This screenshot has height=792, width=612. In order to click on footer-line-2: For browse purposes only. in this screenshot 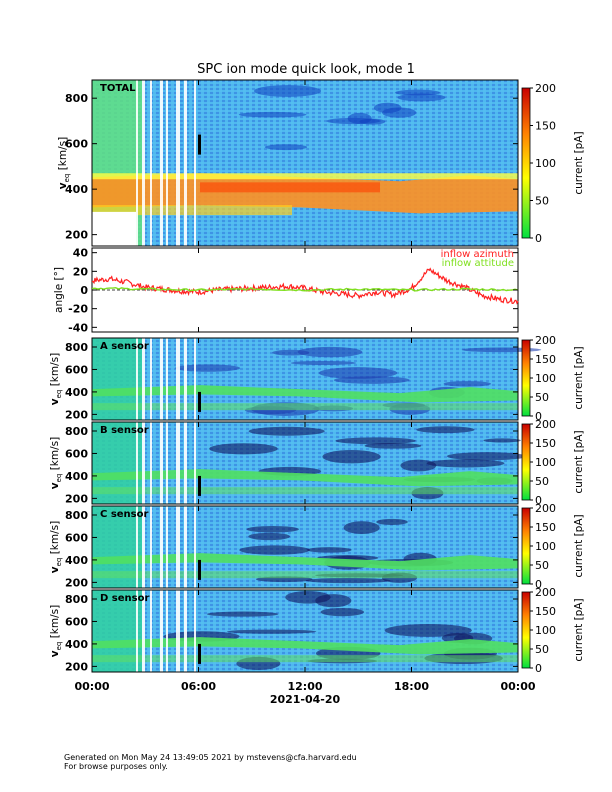, I will do `click(116, 766)`.